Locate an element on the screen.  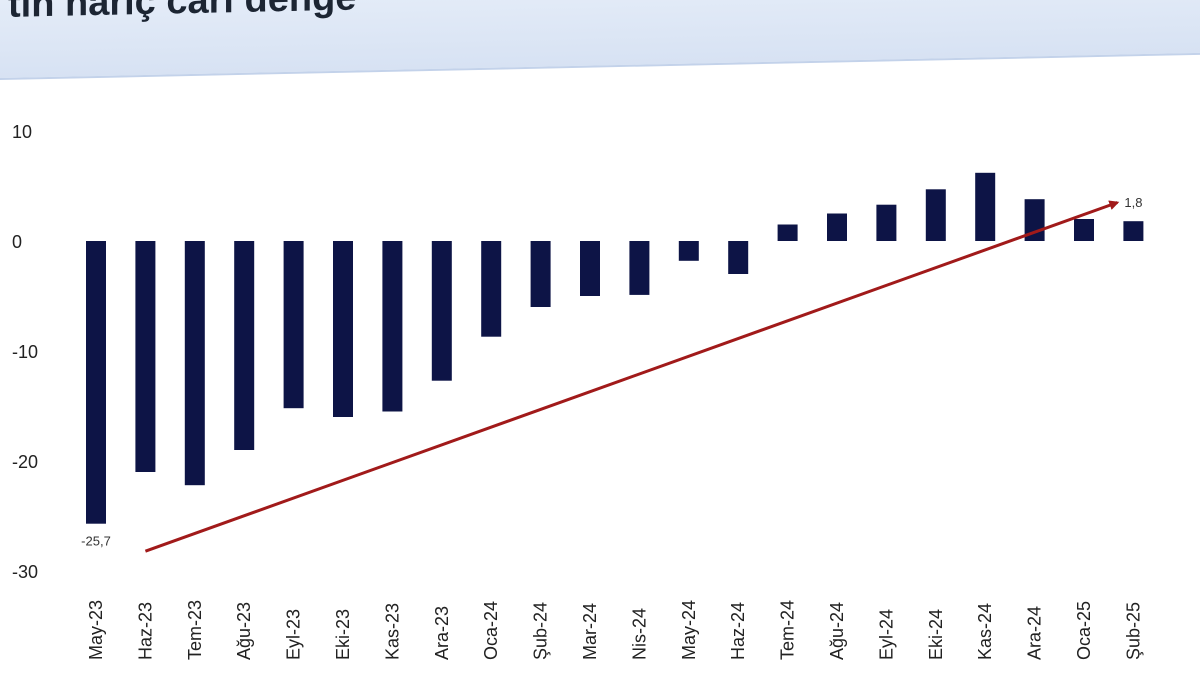
y-tick-label: 10 is located at coordinates (22, 132).